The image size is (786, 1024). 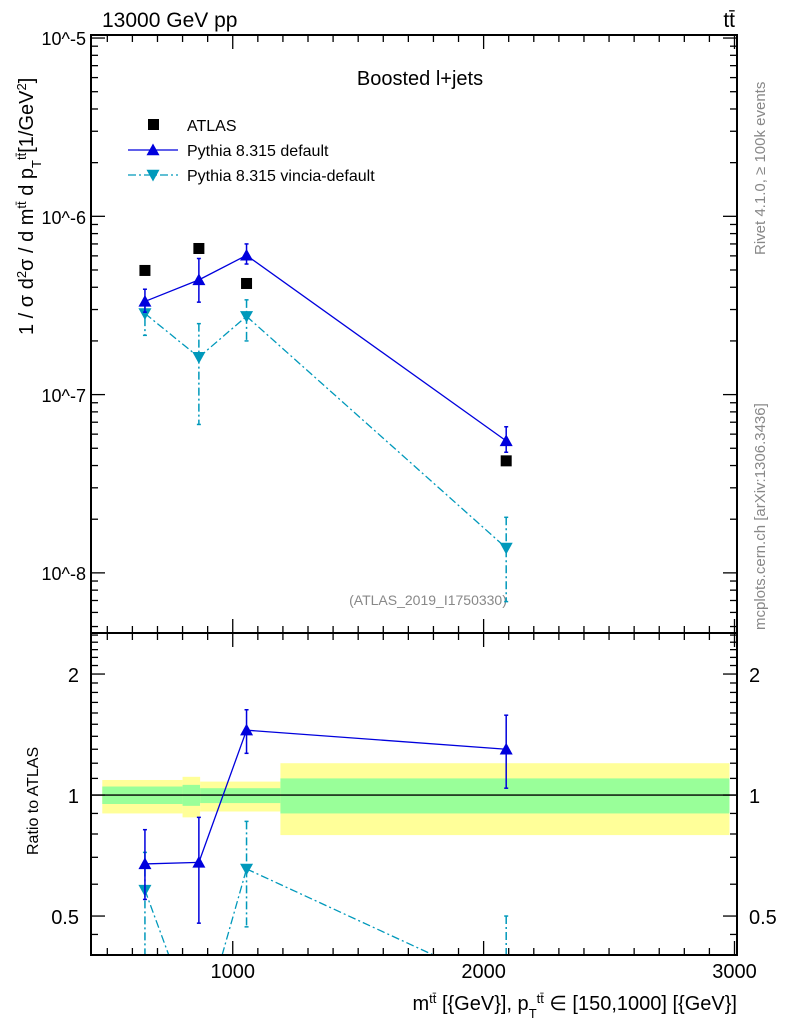 I want to click on header-left: 13000 GeV pp, so click(x=169, y=20).